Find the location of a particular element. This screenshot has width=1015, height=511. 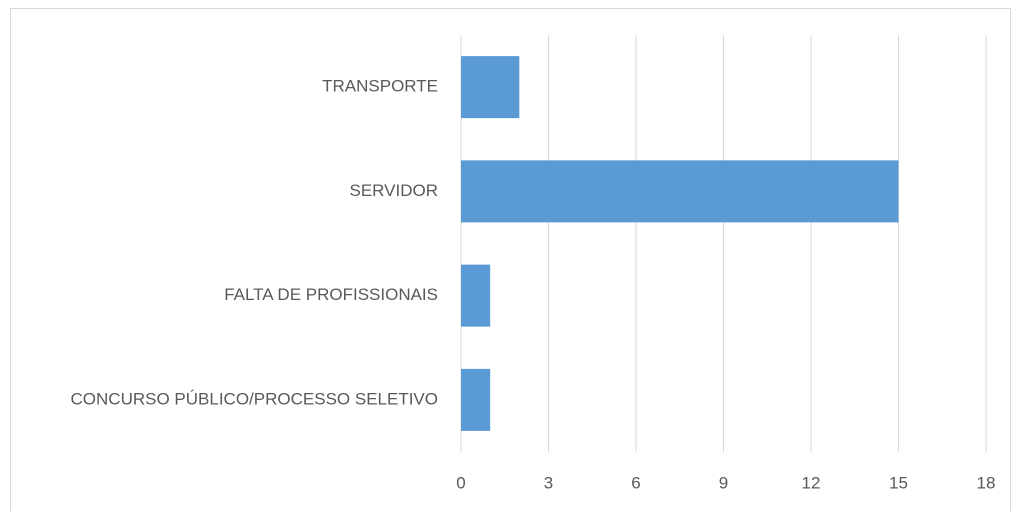

x-tick-label: 12 is located at coordinates (811, 482).